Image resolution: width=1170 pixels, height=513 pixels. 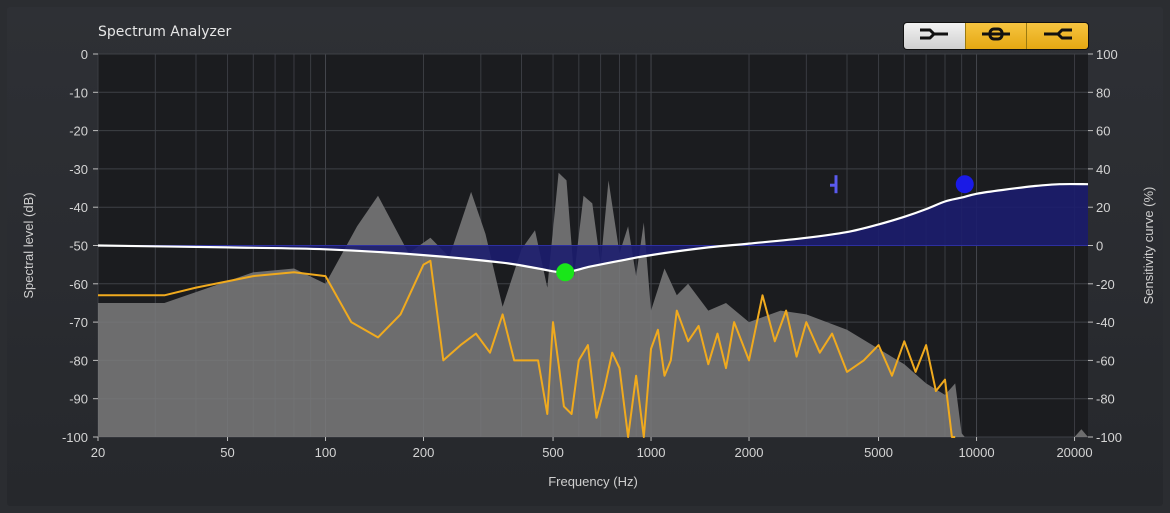 I want to click on x-tick-label: 20000, so click(x=1074, y=452).